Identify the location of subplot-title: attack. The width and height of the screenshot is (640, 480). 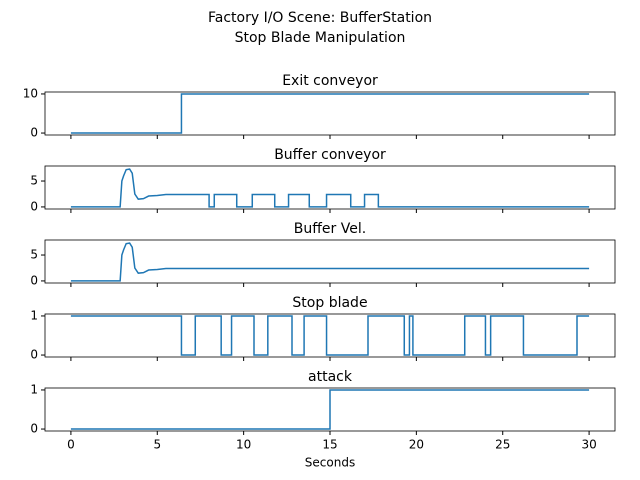
(330, 377).